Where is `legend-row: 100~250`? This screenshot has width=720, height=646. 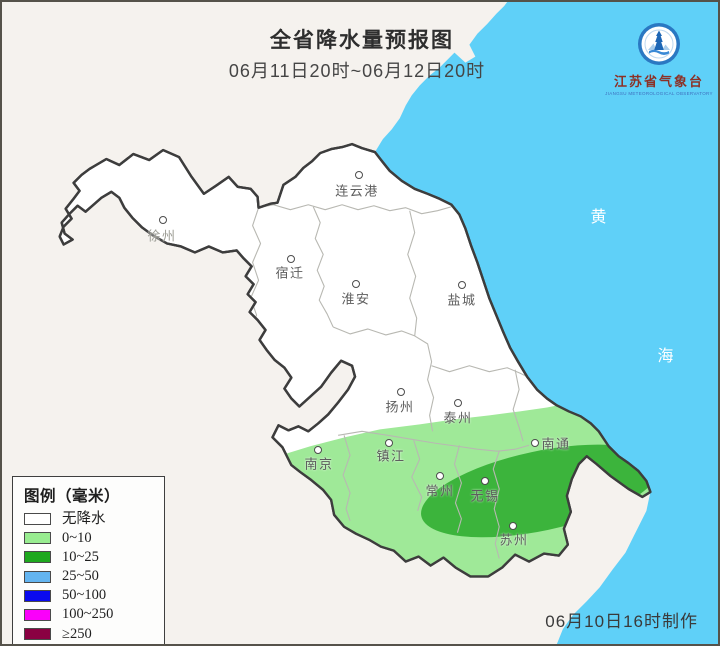 legend-row: 100~250 is located at coordinates (89, 614).